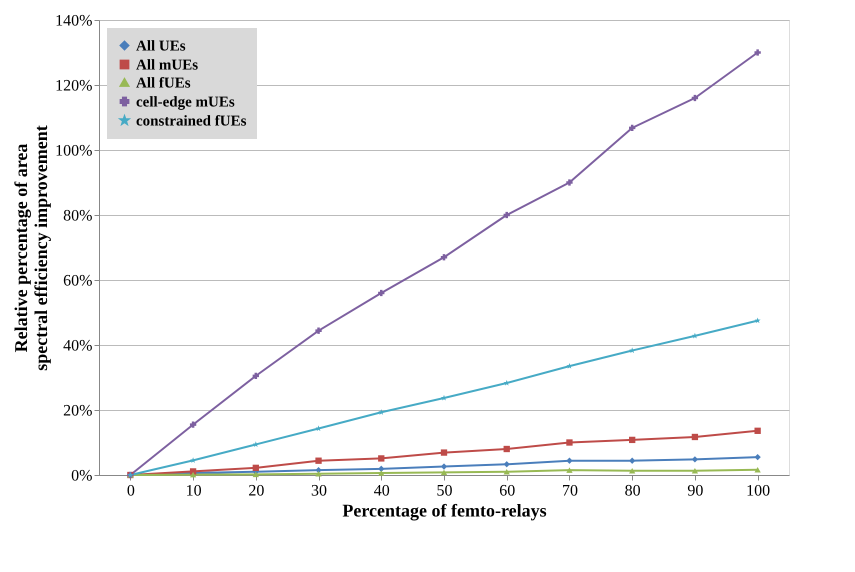  Describe the element at coordinates (570, 491) in the screenshot. I see `x-tick-label: 70` at that location.